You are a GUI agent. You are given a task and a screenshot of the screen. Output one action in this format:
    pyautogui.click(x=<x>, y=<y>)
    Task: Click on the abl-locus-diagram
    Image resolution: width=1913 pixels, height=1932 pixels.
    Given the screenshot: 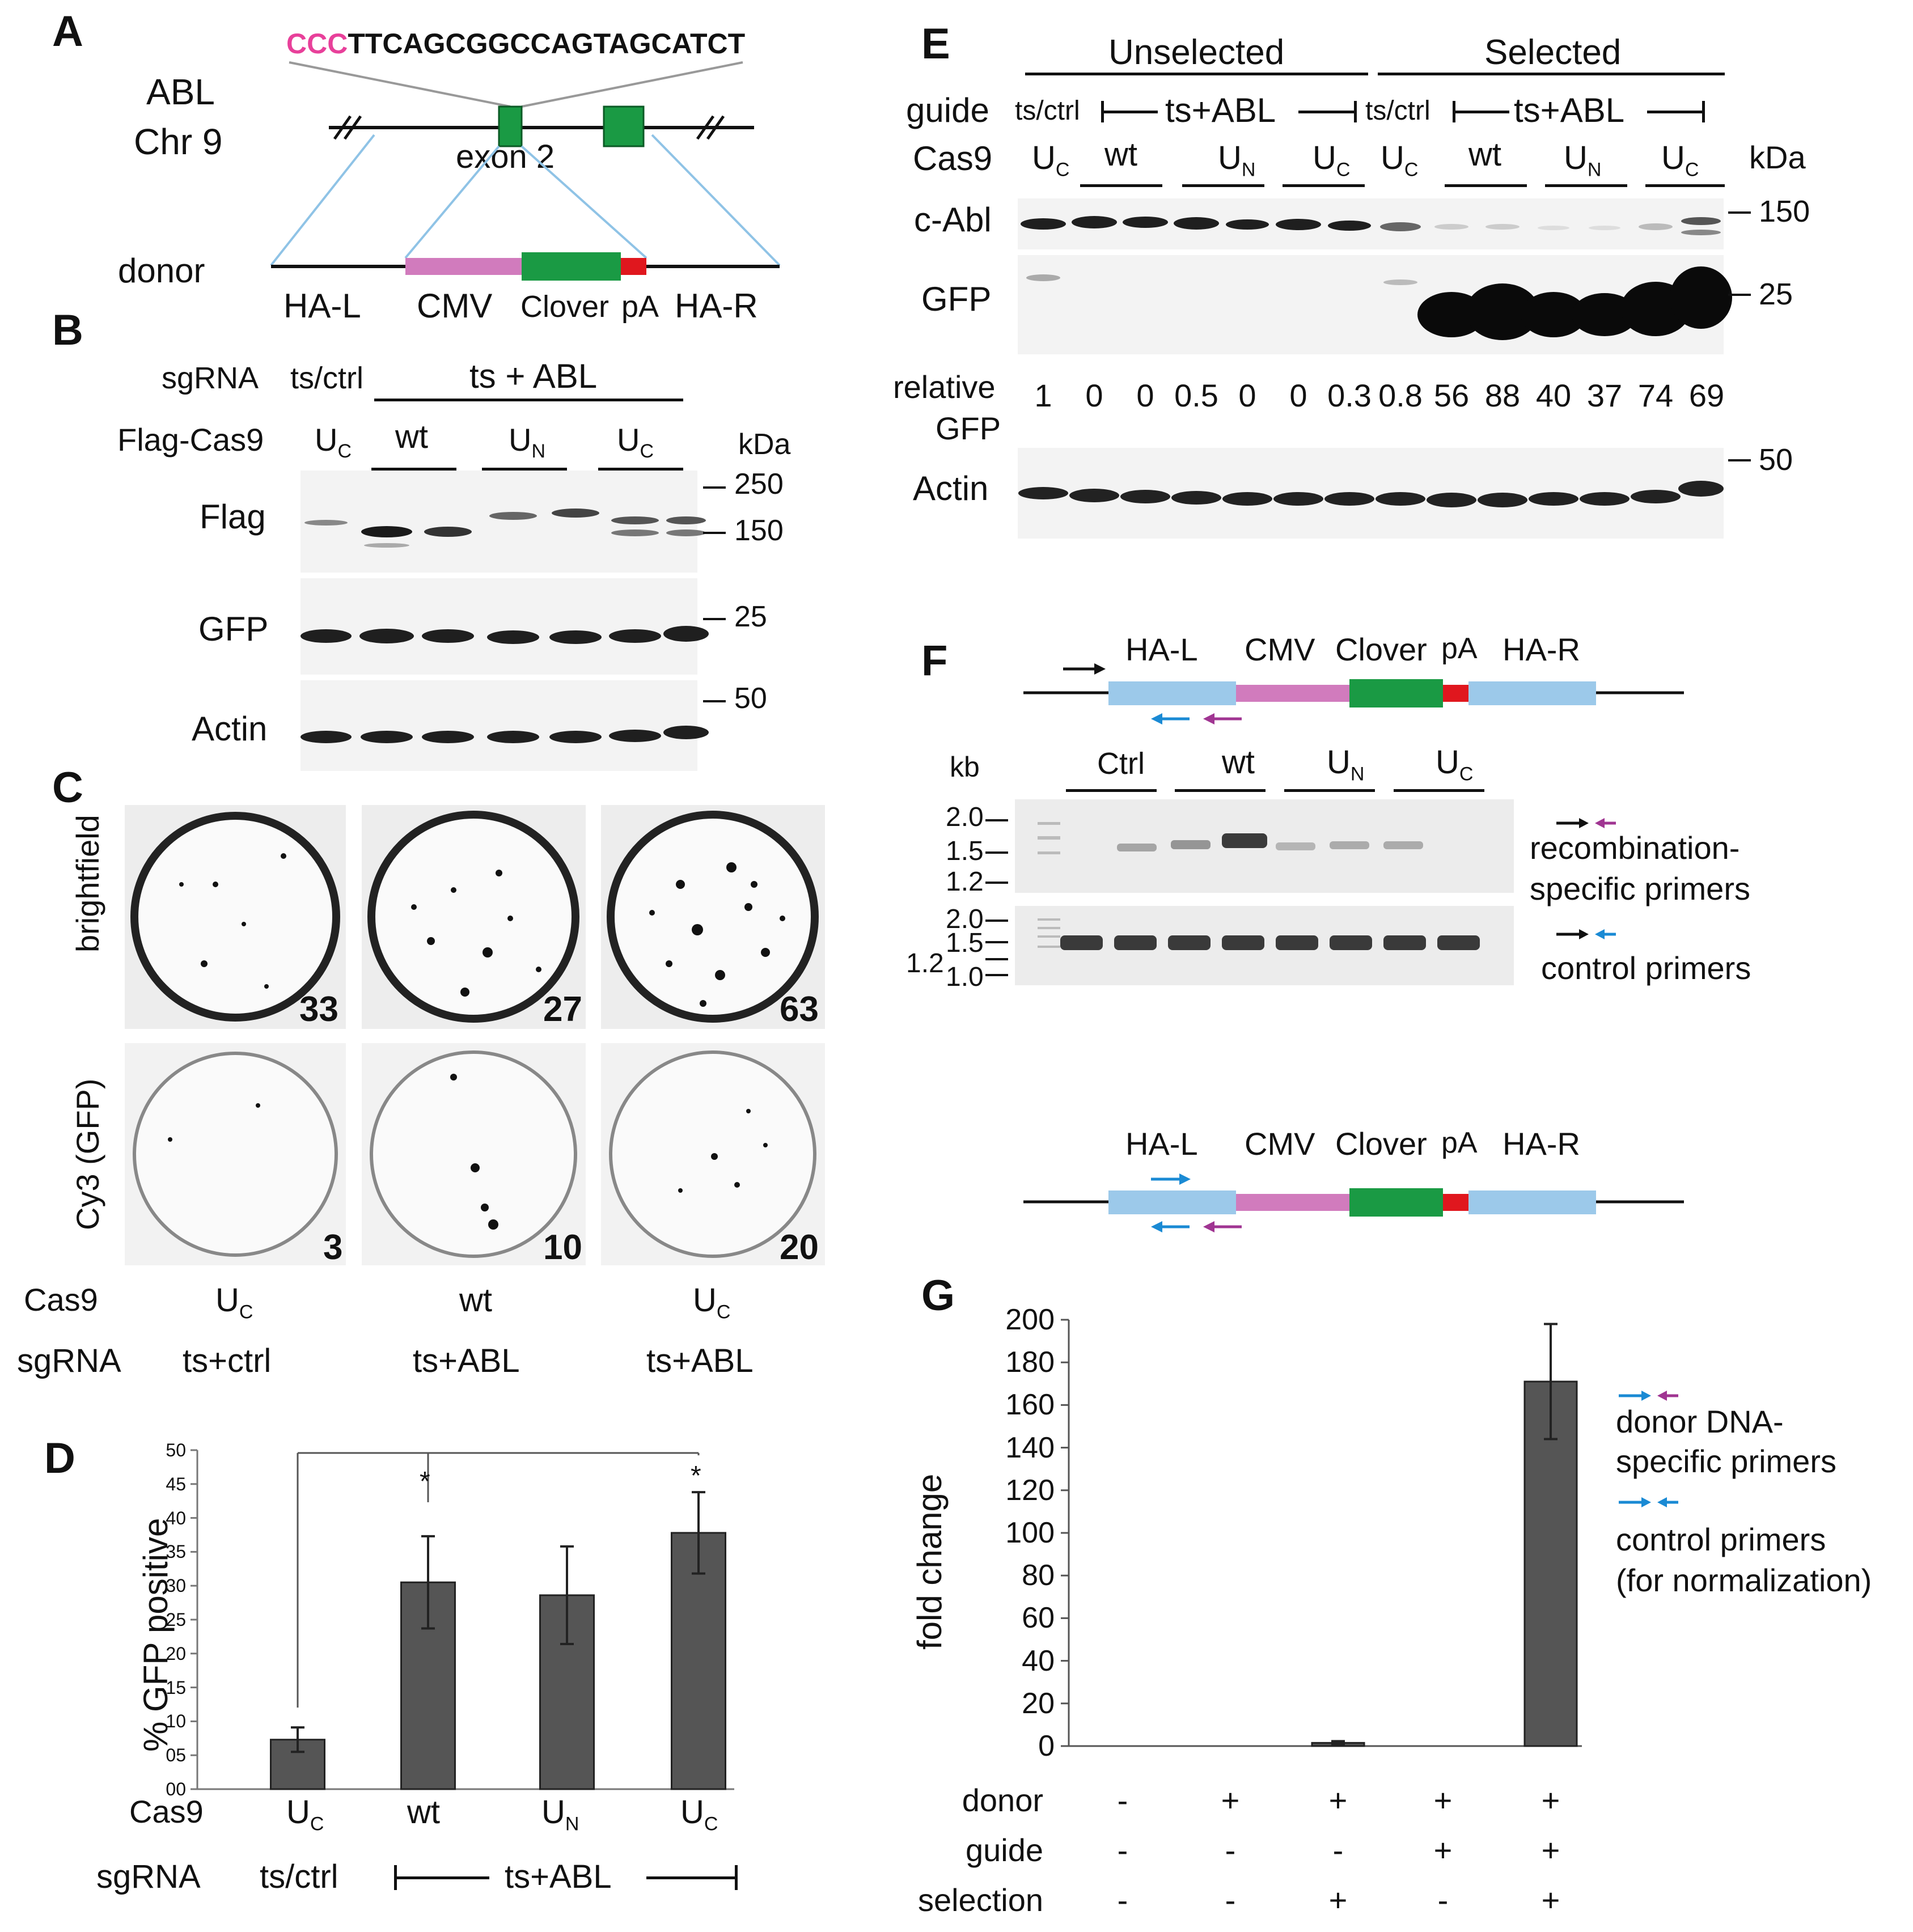 What is the action you would take?
    pyautogui.click(x=525, y=171)
    